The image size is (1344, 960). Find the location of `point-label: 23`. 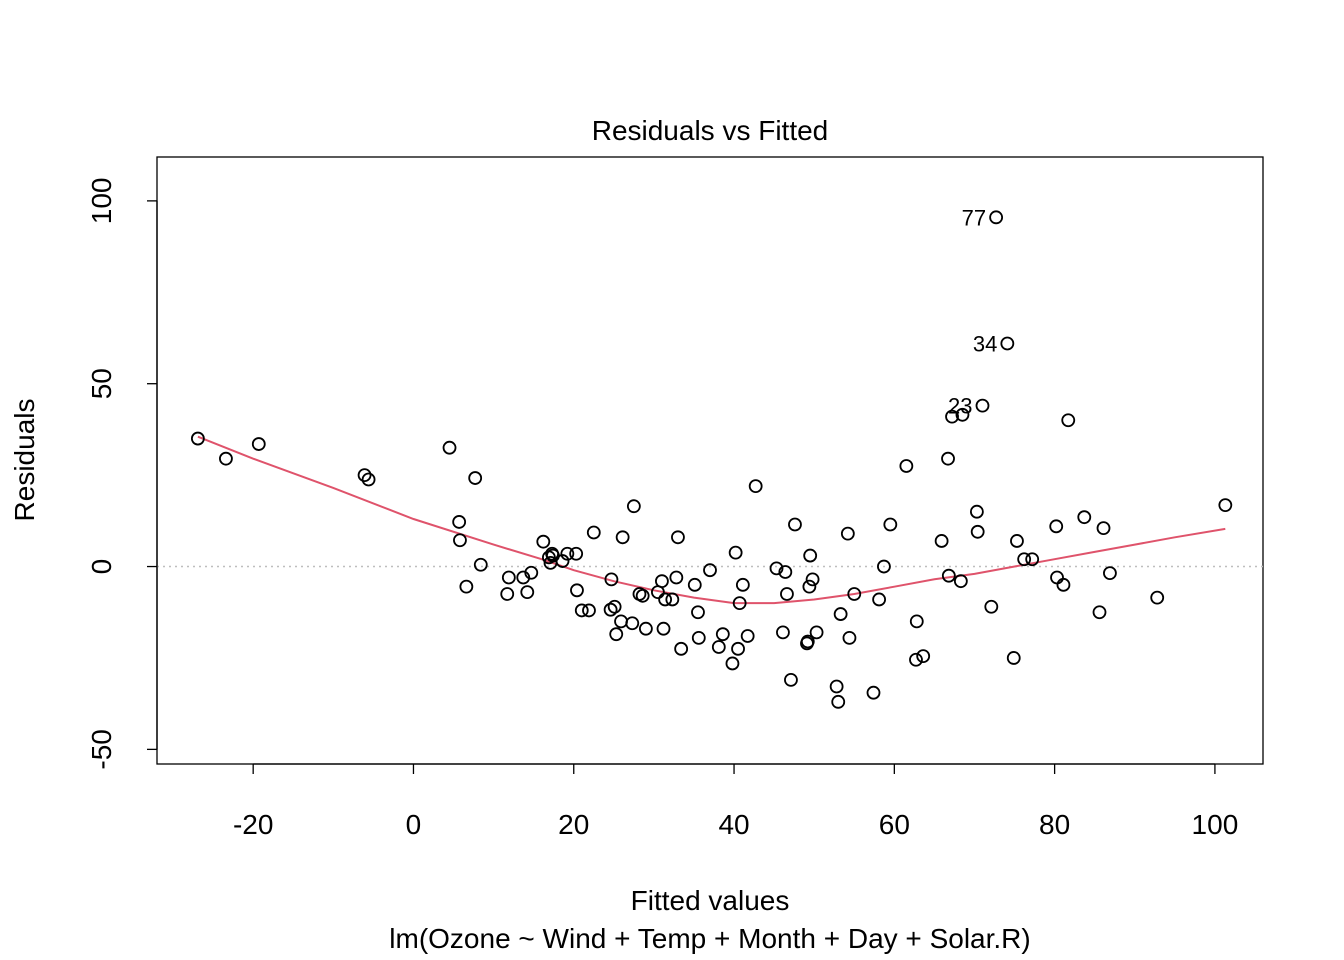

point-label: 23 is located at coordinates (960, 406).